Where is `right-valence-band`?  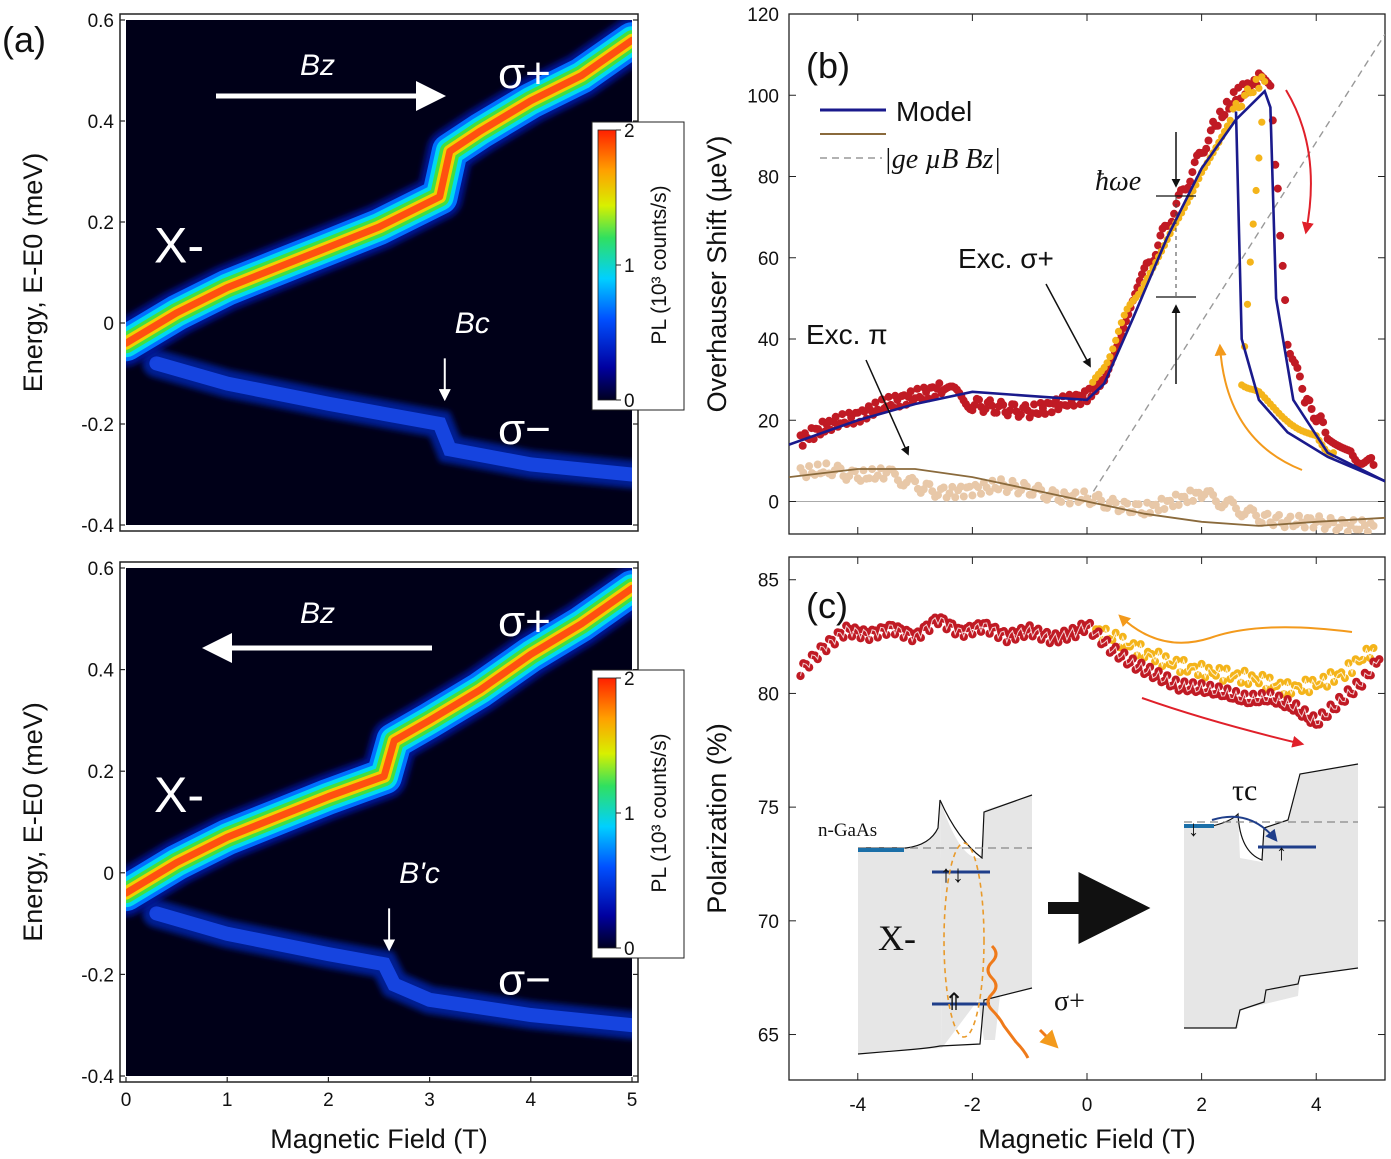 right-valence-band is located at coordinates (1271, 998).